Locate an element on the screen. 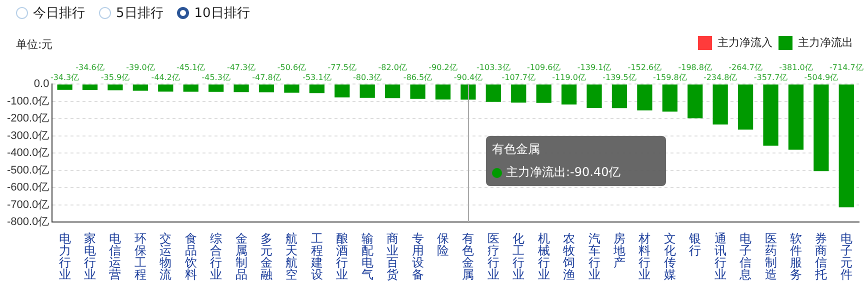 This screenshot has width=867, height=284. data-label: -34.3亿 is located at coordinates (65, 77).